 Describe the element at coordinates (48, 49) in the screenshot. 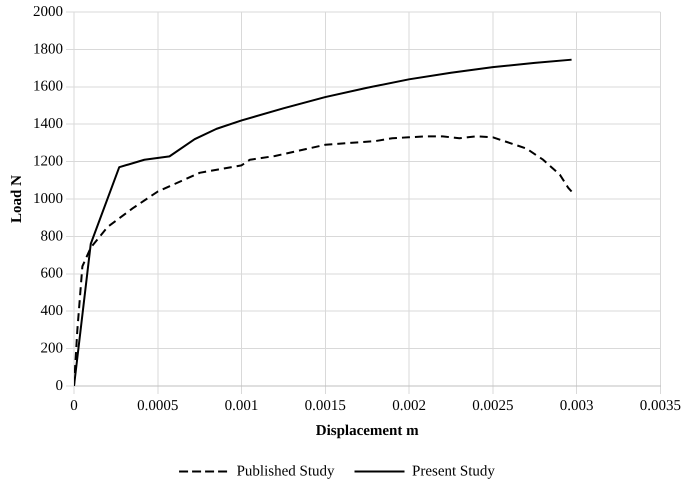

I see `y-tick-label: 1800` at that location.